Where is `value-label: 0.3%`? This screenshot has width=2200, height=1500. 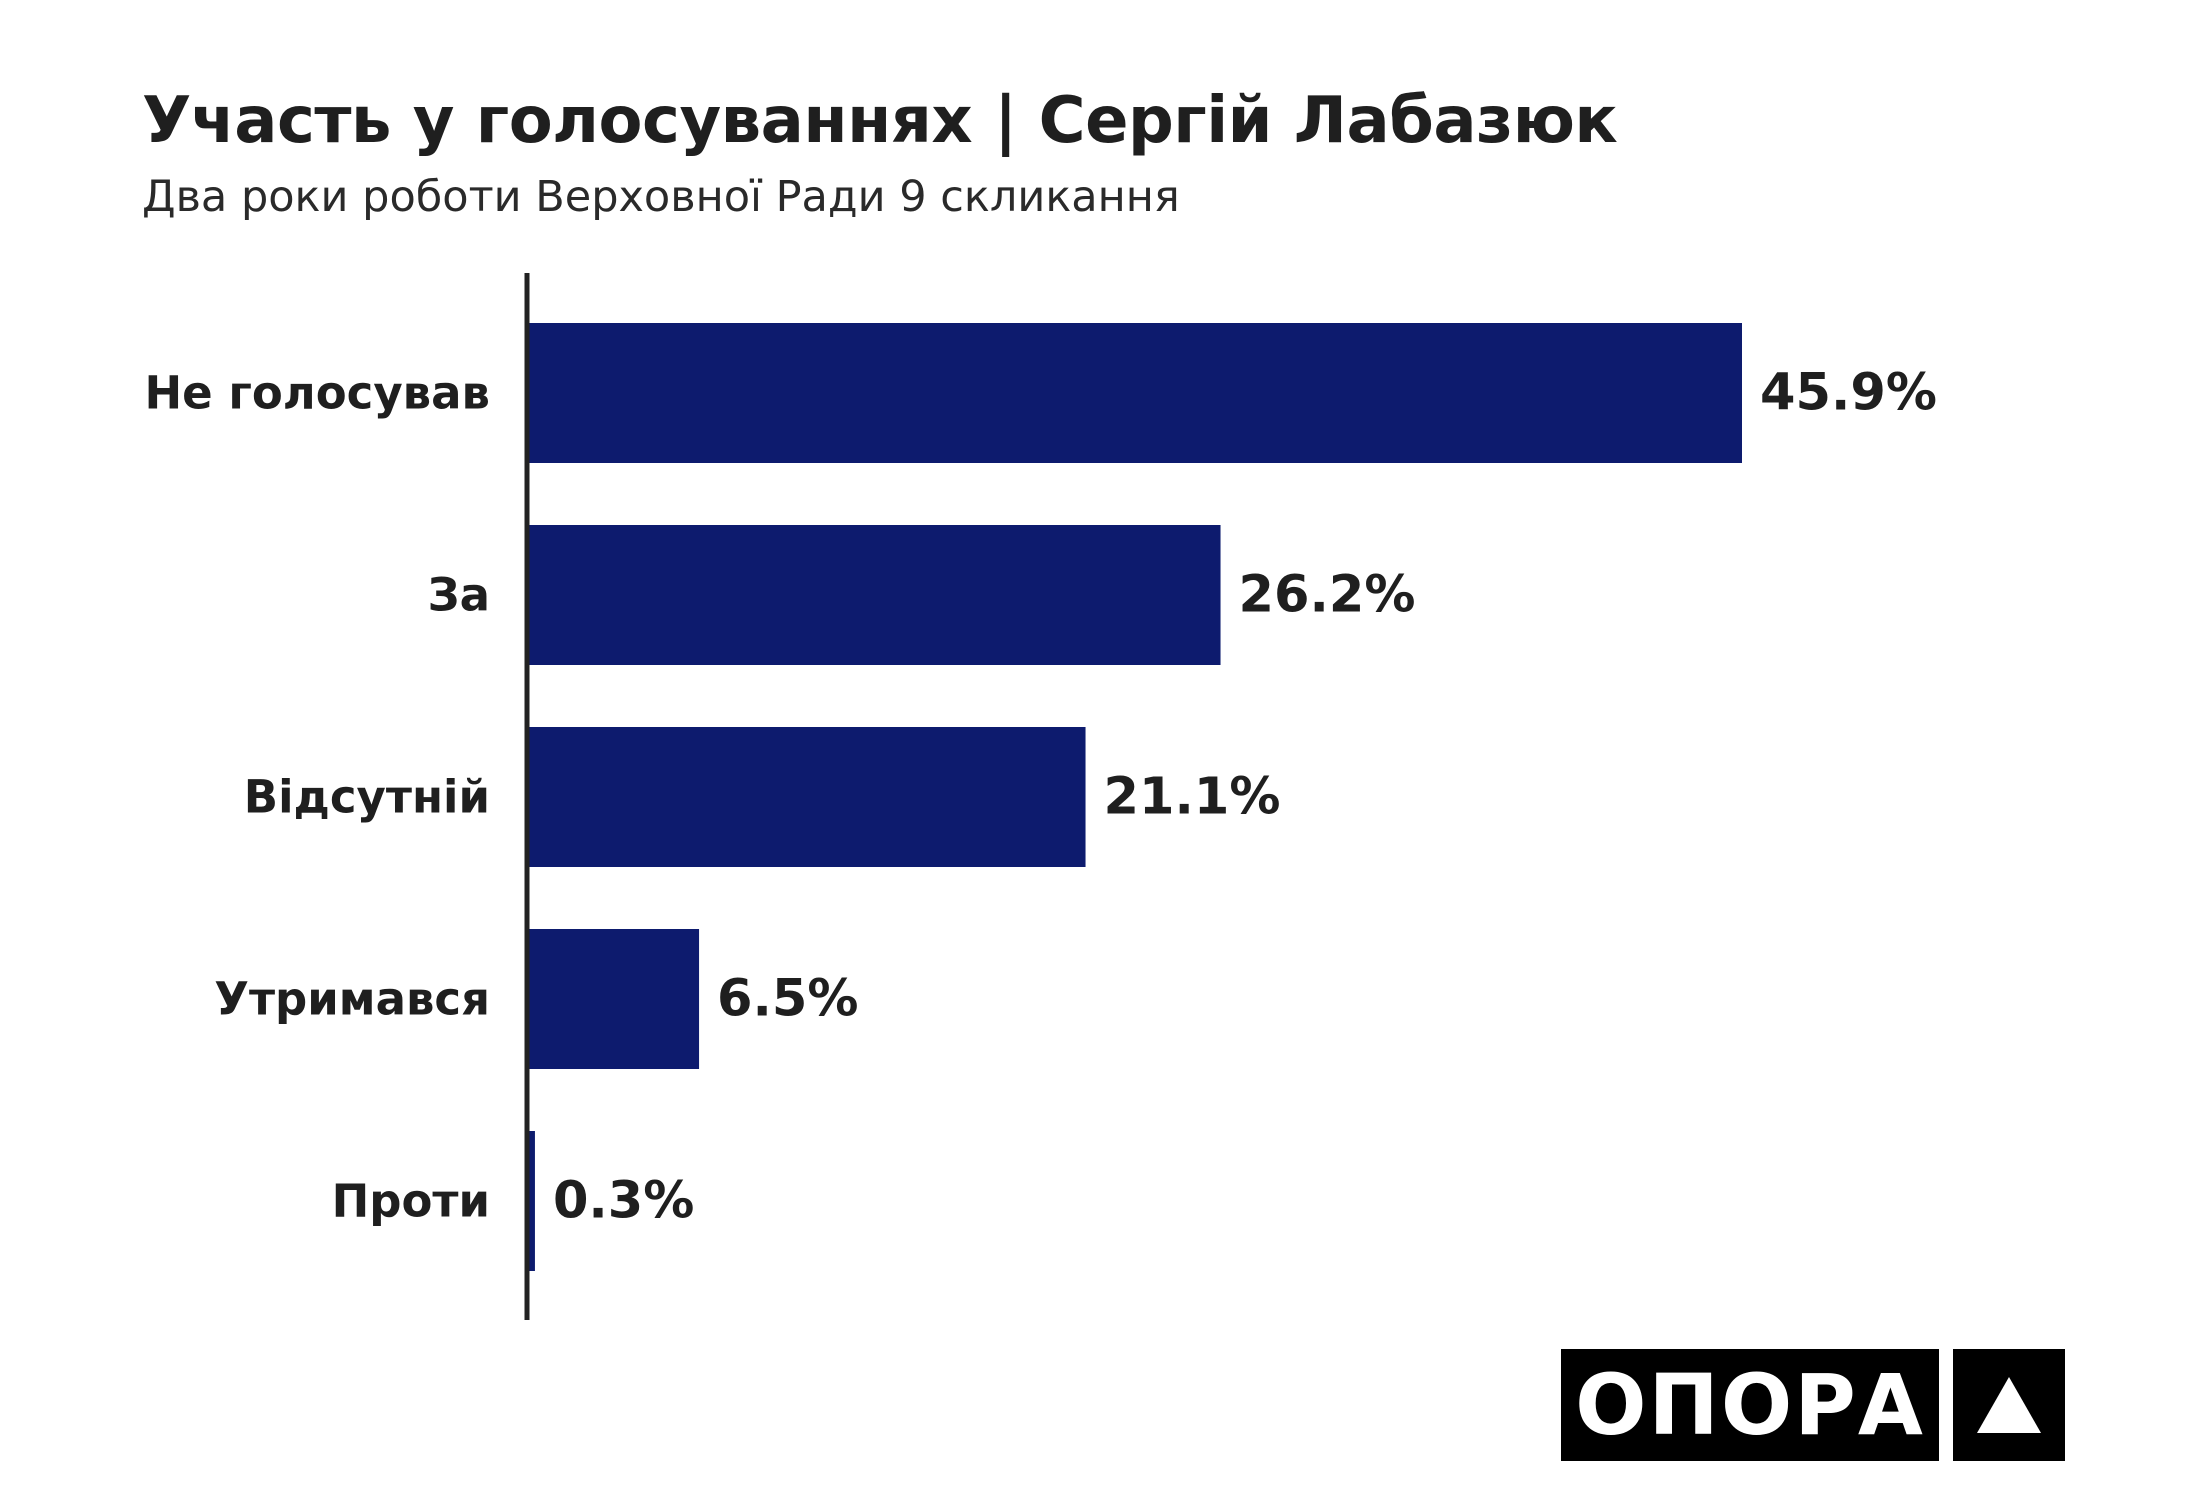
value-label: 0.3% is located at coordinates (623, 1201).